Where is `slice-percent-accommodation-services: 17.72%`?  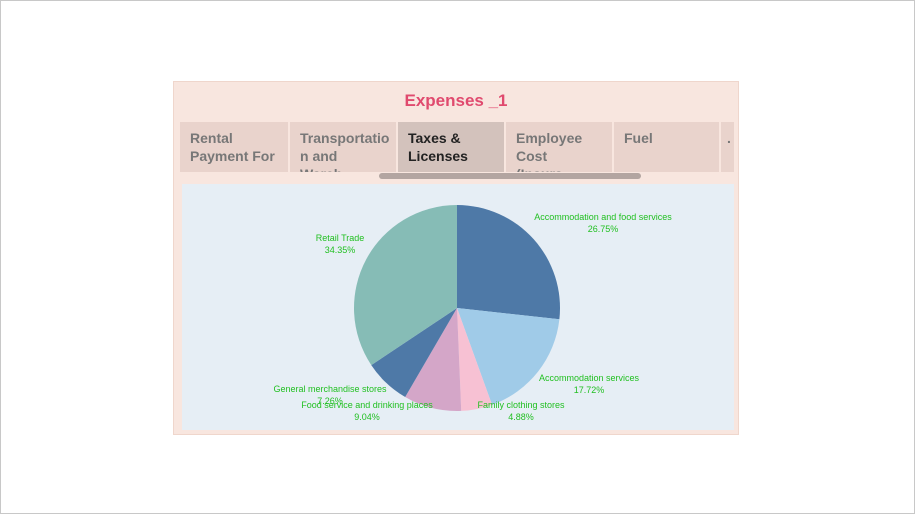
slice-percent-accommodation-services: 17.72% is located at coordinates (589, 390).